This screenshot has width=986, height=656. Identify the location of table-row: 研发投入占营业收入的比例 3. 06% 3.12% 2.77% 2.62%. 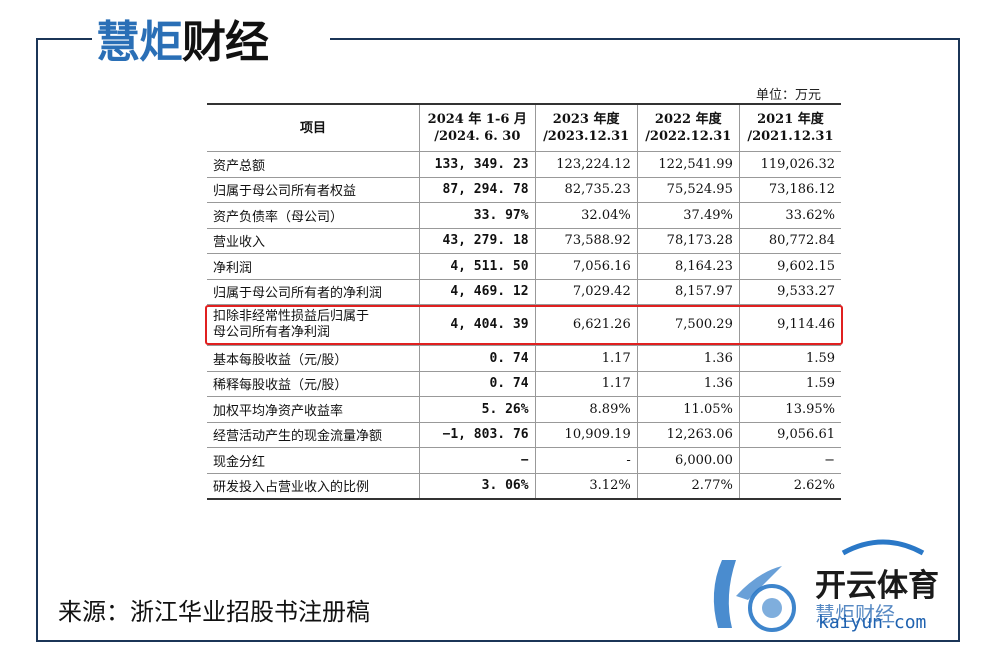
(524, 486).